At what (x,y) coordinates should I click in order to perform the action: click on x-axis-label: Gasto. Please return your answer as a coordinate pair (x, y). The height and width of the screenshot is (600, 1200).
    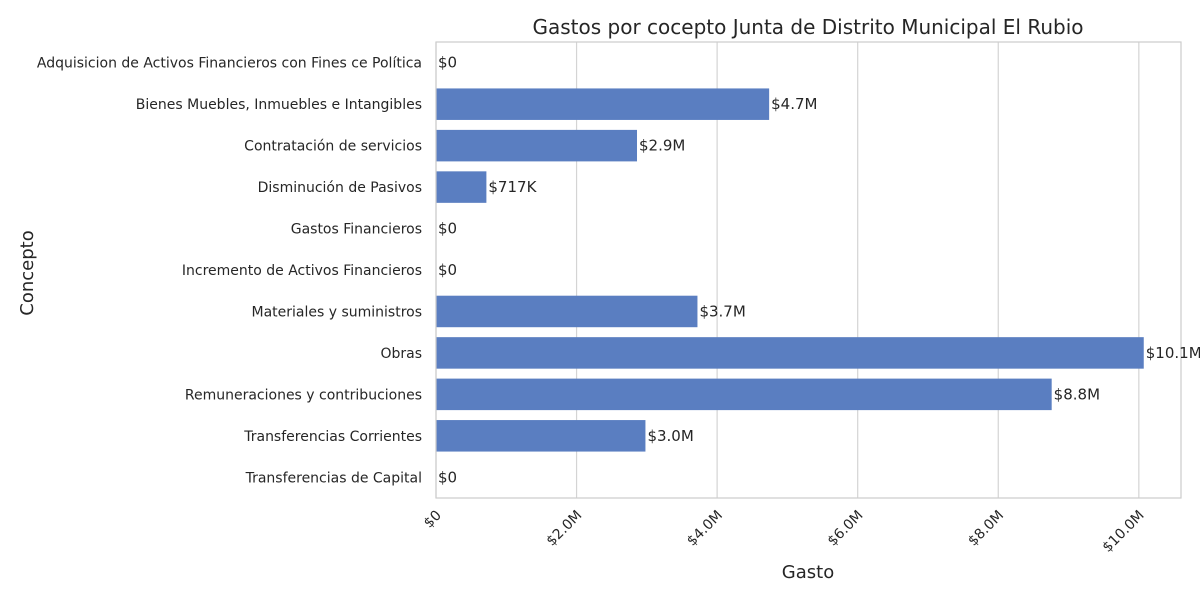
    Looking at the image, I should click on (808, 572).